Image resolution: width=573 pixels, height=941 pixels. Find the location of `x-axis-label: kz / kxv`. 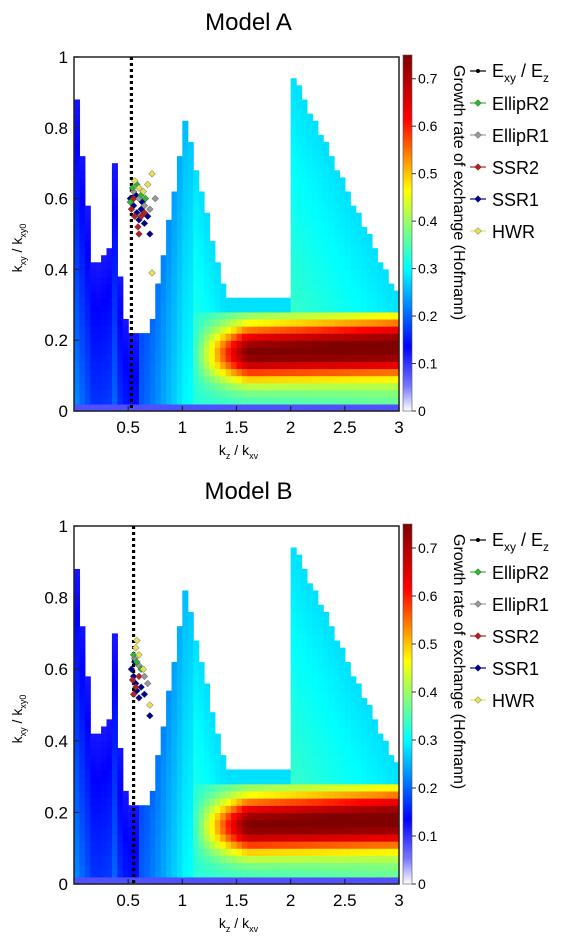

x-axis-label: kz / kxv is located at coordinates (239, 451).